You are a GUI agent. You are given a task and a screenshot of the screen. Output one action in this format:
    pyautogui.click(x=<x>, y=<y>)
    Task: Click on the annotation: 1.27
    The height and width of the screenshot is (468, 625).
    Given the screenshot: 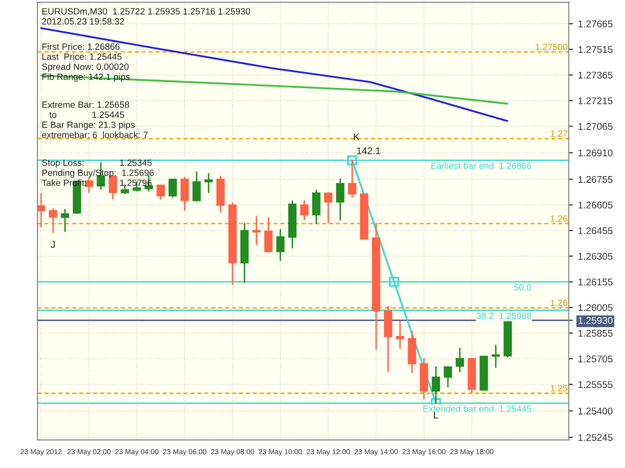 What is the action you would take?
    pyautogui.click(x=559, y=133)
    